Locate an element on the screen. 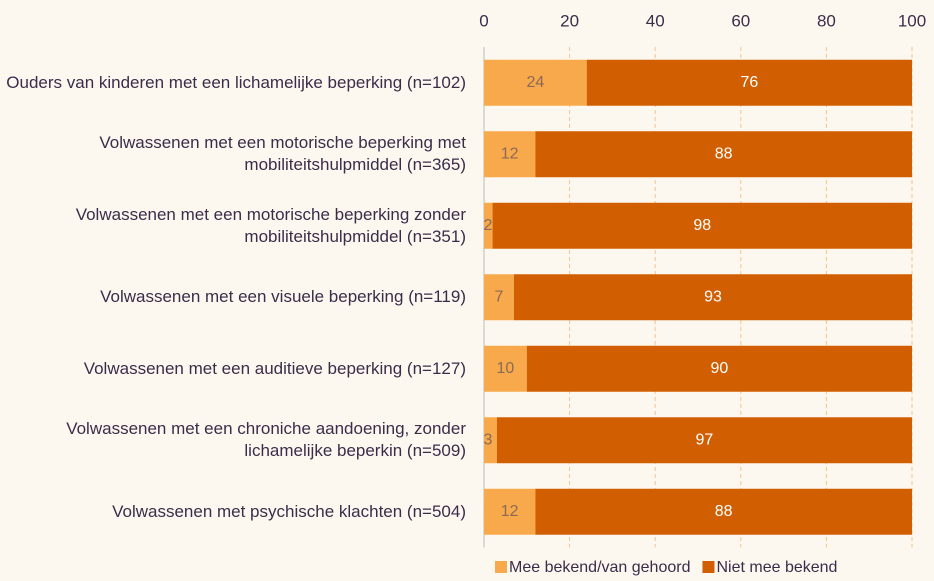 The height and width of the screenshot is (581, 934). value-label: 24 is located at coordinates (535, 82).